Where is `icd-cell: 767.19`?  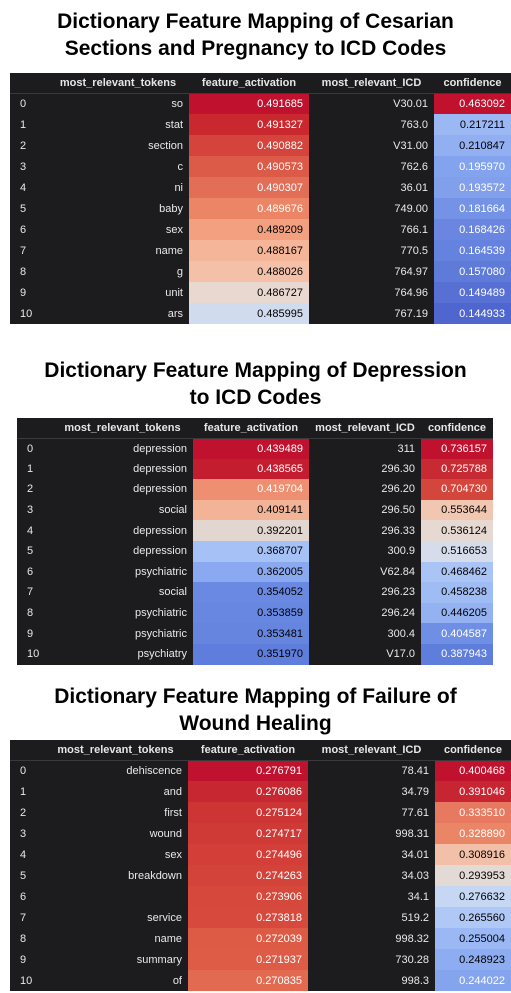 icd-cell: 767.19 is located at coordinates (411, 313).